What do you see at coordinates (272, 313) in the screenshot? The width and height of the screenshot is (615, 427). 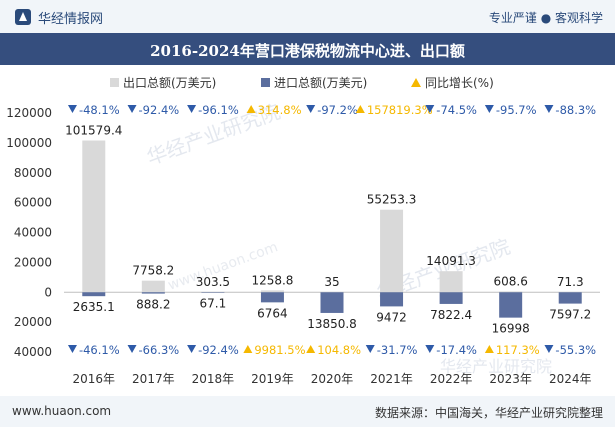 I see `import-value-label: 6764` at bounding box center [272, 313].